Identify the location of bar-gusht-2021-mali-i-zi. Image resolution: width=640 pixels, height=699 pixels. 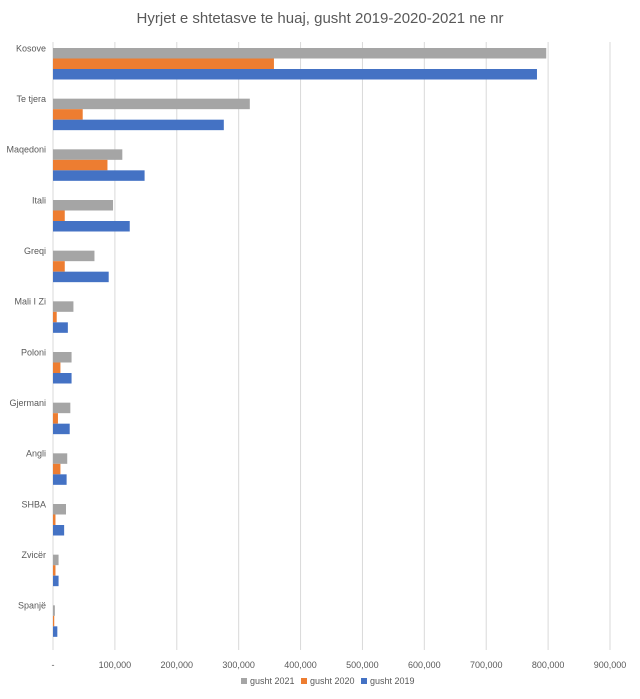
(63, 306).